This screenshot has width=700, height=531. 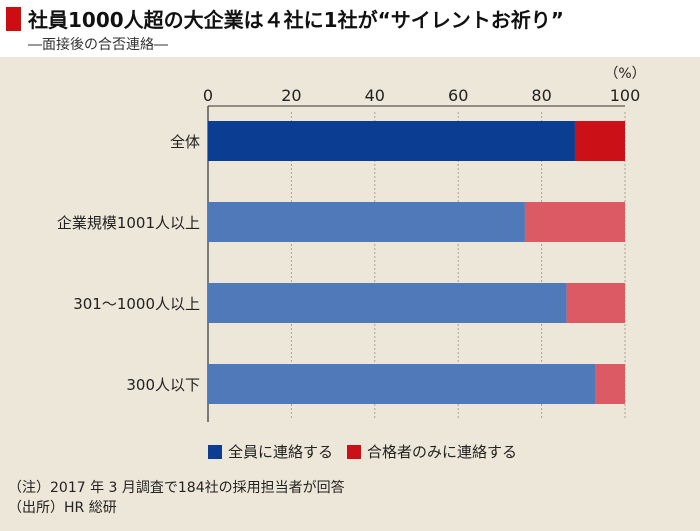 What do you see at coordinates (13, 19) in the screenshot?
I see `title-marker` at bounding box center [13, 19].